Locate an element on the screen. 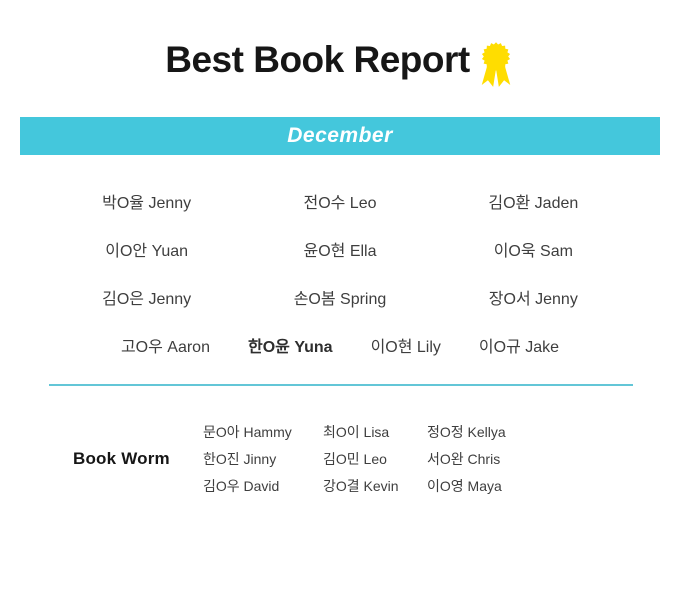 The image size is (680, 597). book-worm-name: 최O이 Lisa is located at coordinates (356, 431).